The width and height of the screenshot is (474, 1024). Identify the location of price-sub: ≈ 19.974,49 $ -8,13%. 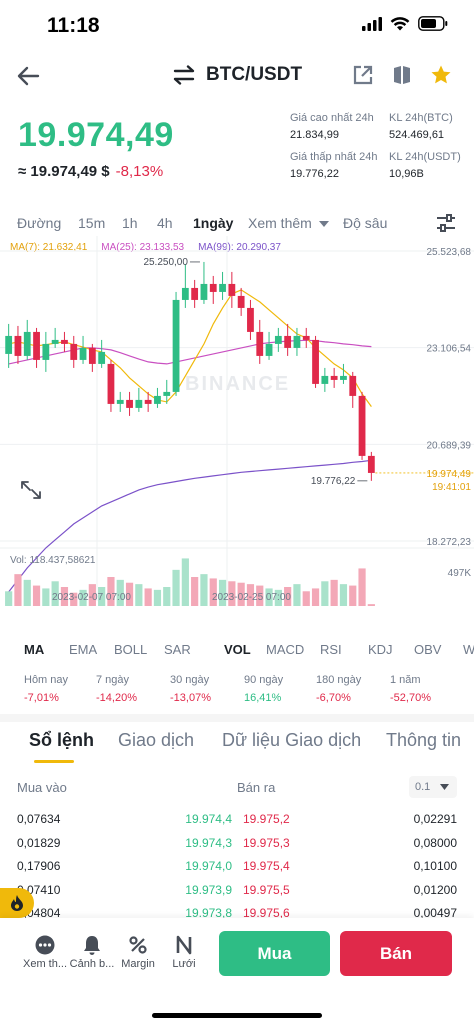
(90, 171).